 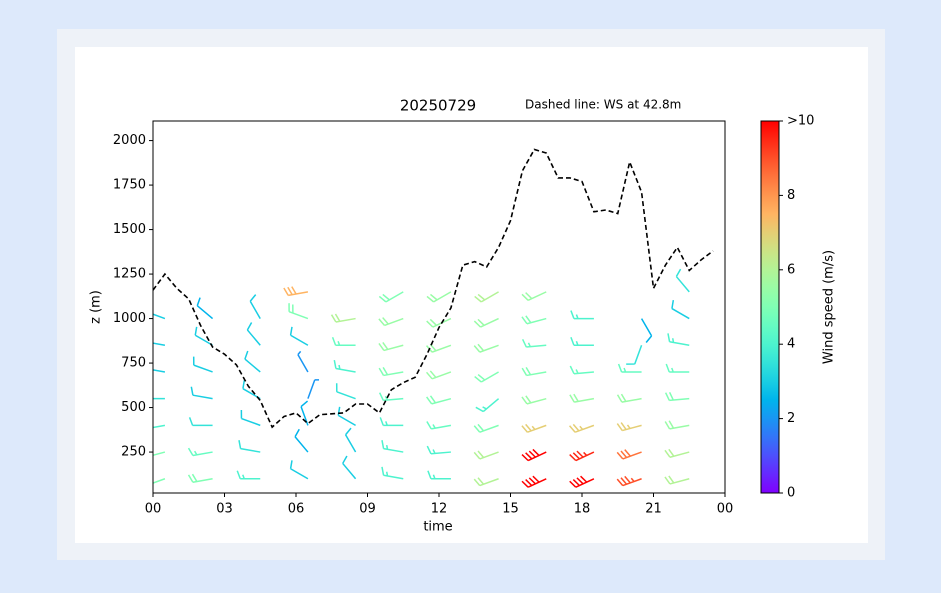 What do you see at coordinates (829, 307) in the screenshot?
I see `colorbar-label: Wind speed (m/s)` at bounding box center [829, 307].